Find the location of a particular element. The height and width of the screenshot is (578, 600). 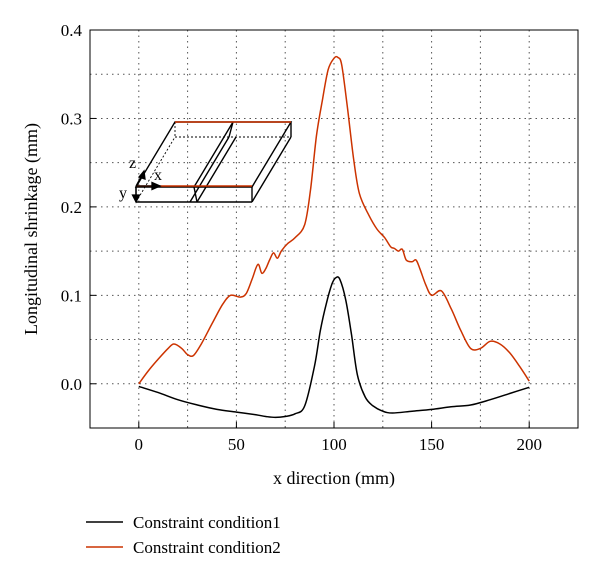

x-tick-label: 150 is located at coordinates (432, 444).